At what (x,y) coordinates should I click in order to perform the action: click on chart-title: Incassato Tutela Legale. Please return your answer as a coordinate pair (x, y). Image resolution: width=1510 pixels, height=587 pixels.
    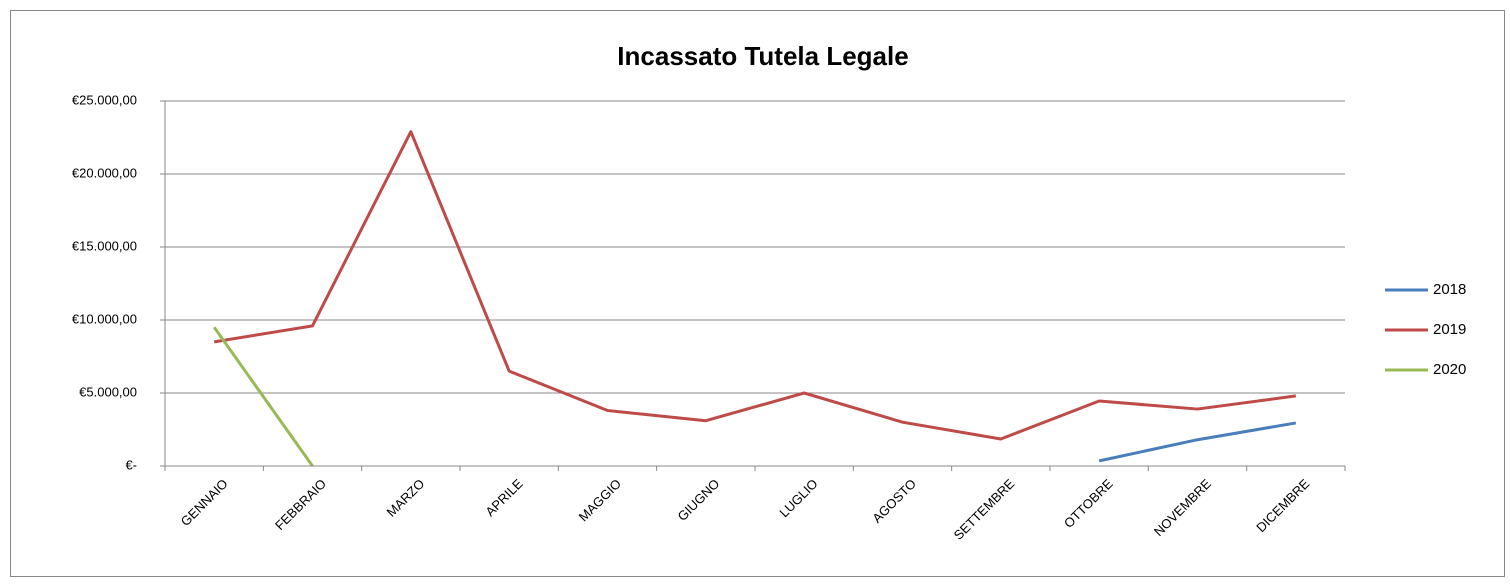
    Looking at the image, I should click on (762, 56).